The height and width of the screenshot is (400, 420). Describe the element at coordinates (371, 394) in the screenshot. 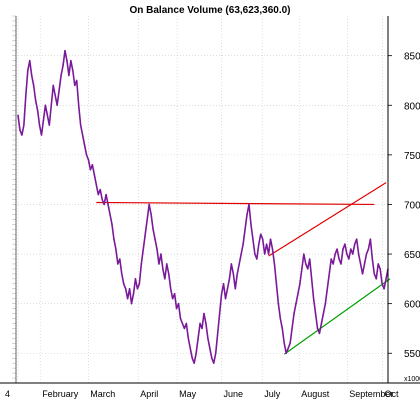

I see `x-tick-label: September` at that location.